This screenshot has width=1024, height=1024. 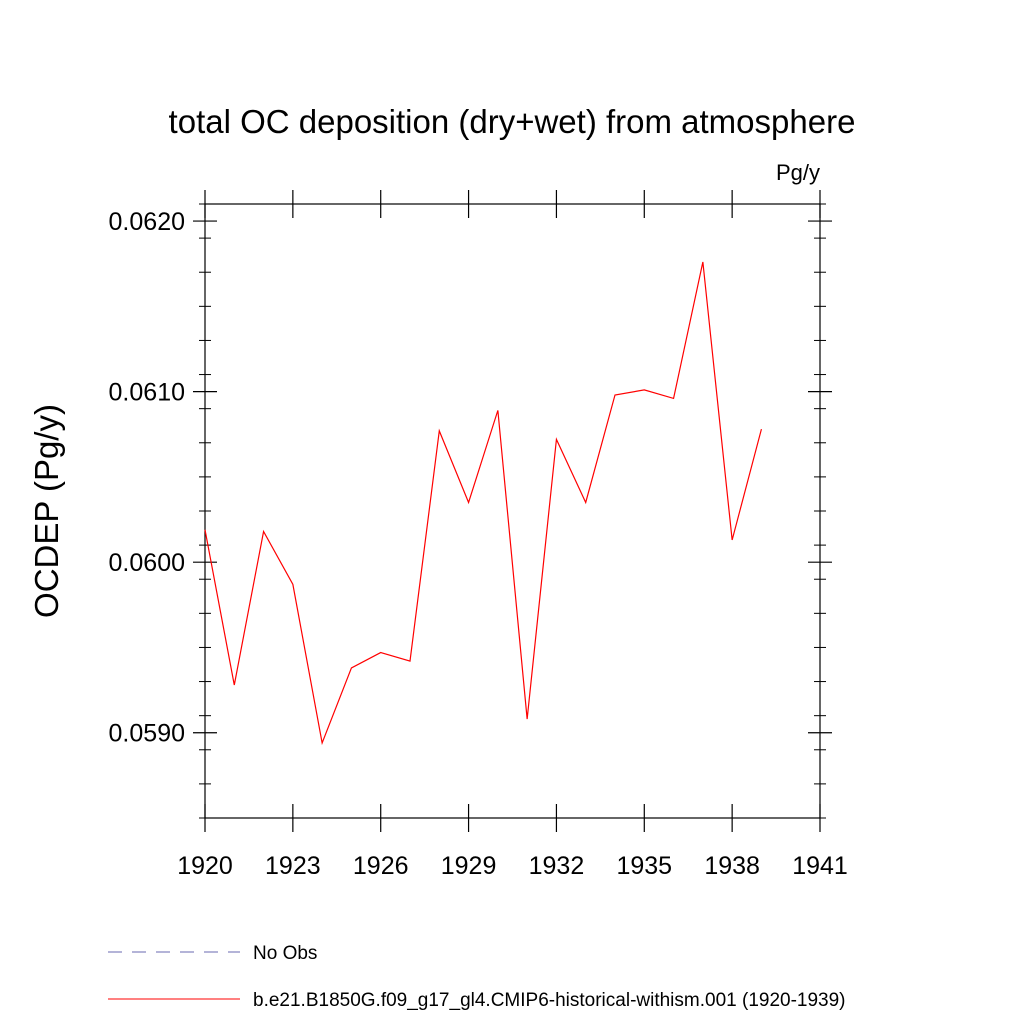 I want to click on x-tick-label: 1920, so click(x=205, y=866).